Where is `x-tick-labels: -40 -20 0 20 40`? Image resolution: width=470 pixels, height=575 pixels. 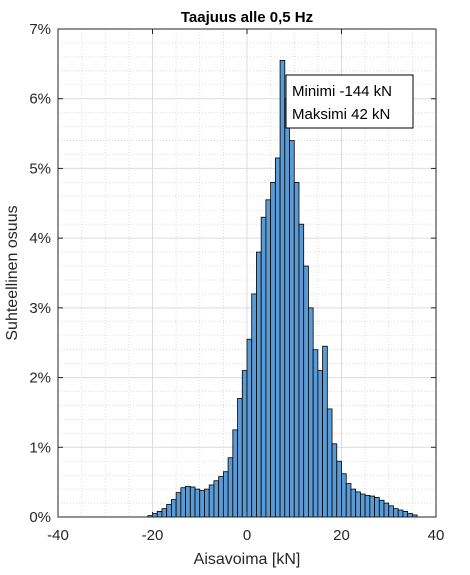 x-tick-labels: -40 -20 0 20 40 is located at coordinates (245, 535).